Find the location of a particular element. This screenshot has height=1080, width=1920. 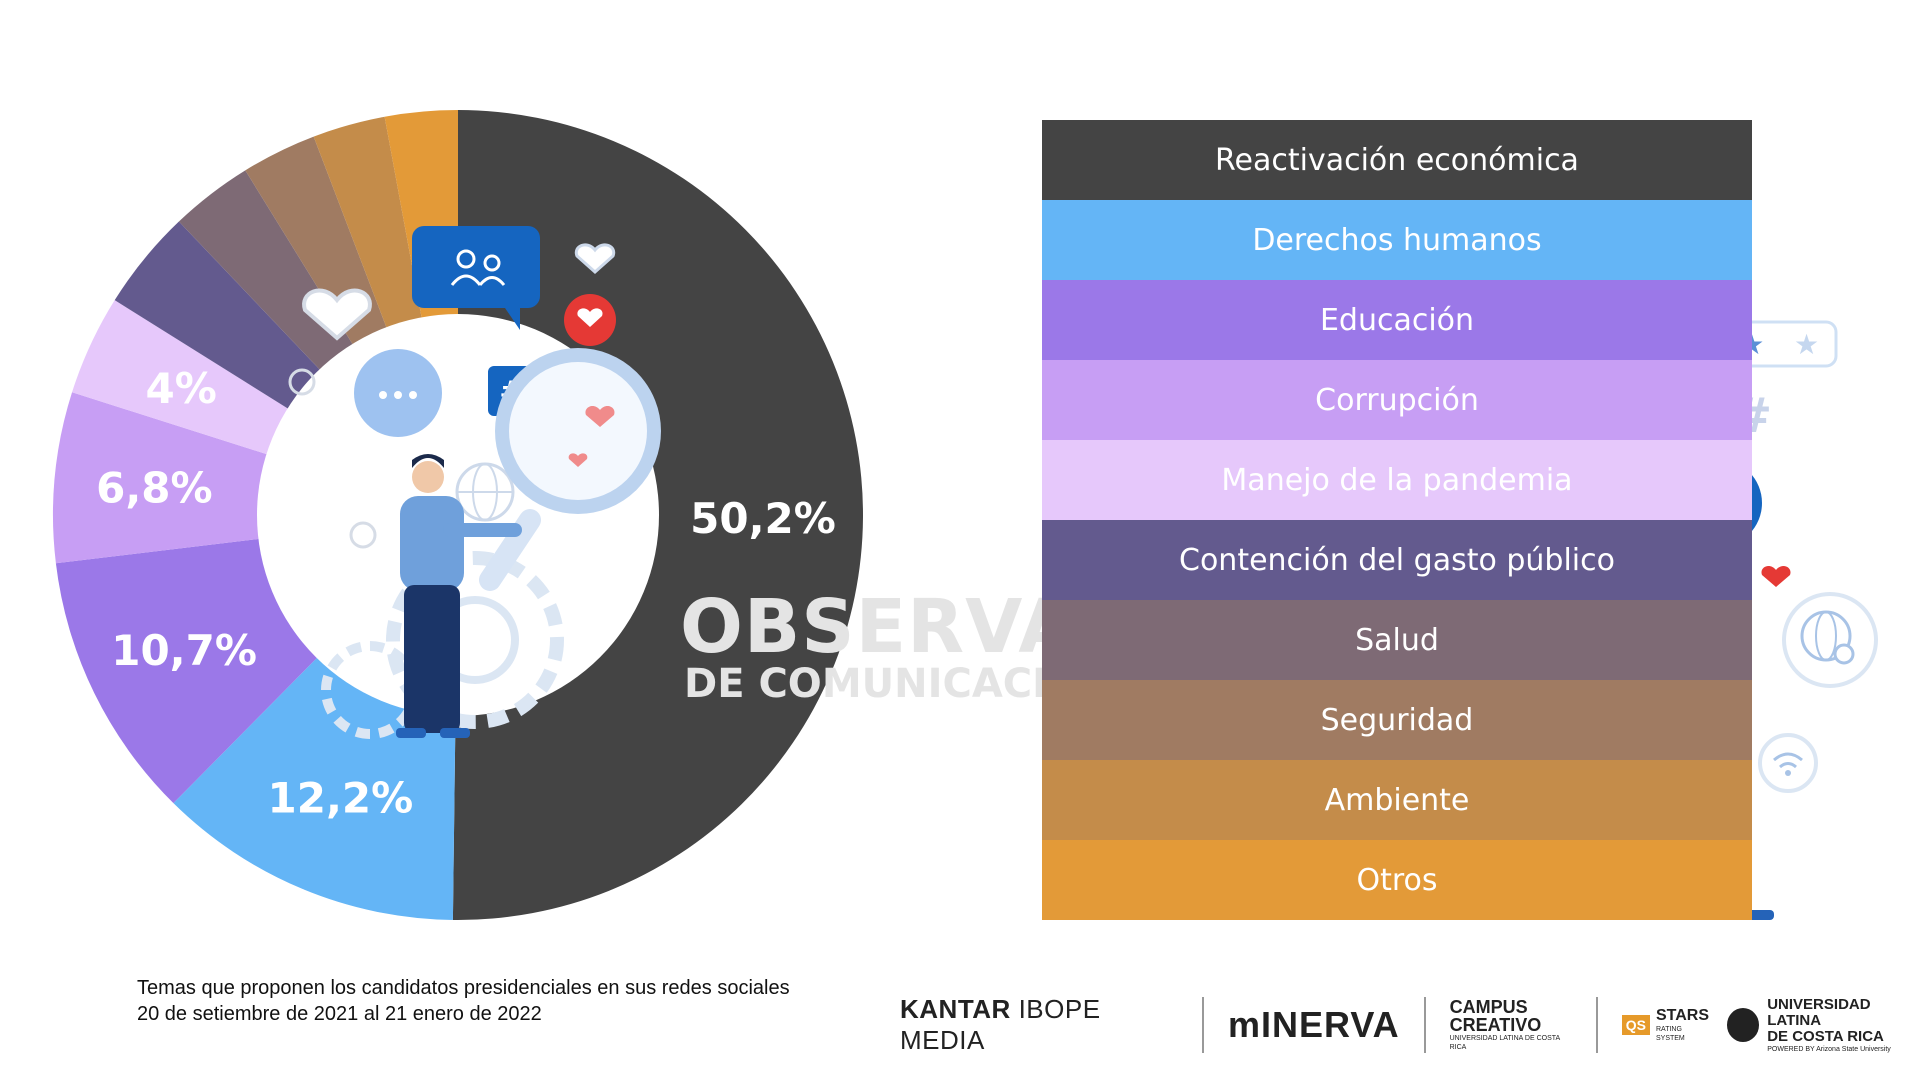

legend-item: Educación is located at coordinates (1397, 320).